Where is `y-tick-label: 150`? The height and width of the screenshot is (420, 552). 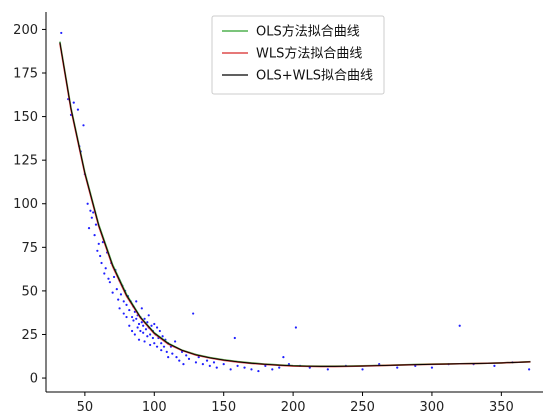
y-tick-label: 150 is located at coordinates (25, 117).